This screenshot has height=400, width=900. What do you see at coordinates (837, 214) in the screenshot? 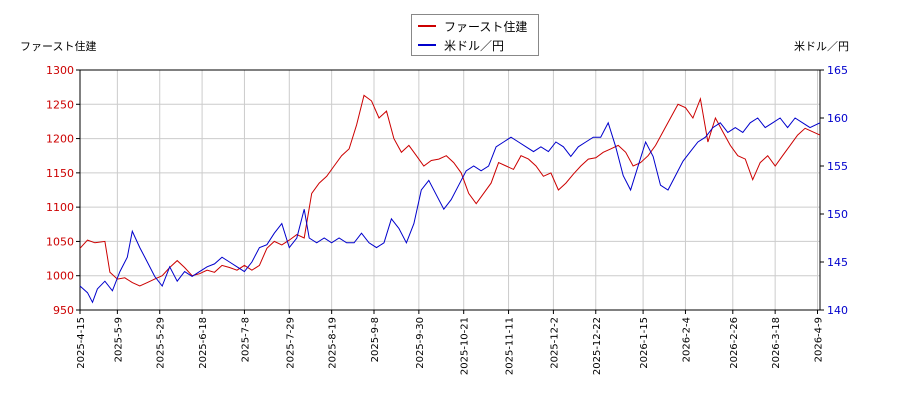
I see `right-tick-label: 150` at bounding box center [837, 214].